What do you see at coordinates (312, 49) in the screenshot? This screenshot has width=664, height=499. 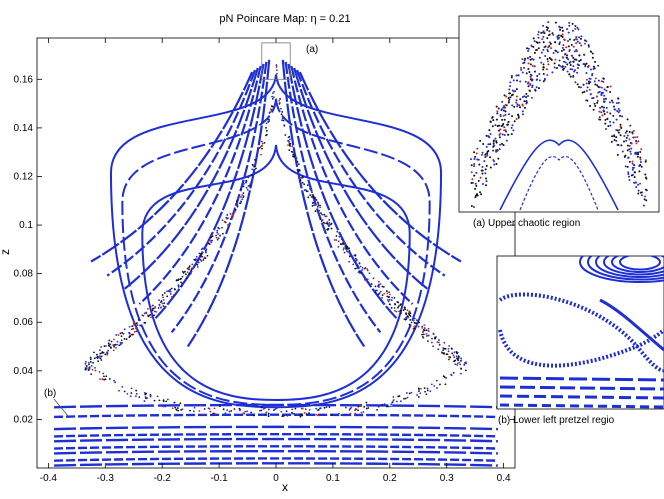 I see `region-a-label: (a)` at bounding box center [312, 49].